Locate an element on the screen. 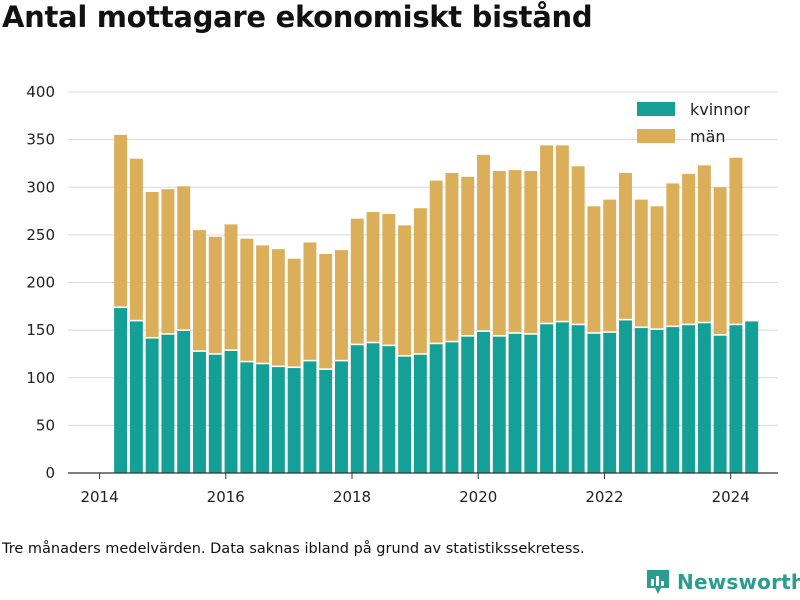 Image resolution: width=800 pixels, height=600 pixels. y-tick-label: 300 is located at coordinates (40, 187).